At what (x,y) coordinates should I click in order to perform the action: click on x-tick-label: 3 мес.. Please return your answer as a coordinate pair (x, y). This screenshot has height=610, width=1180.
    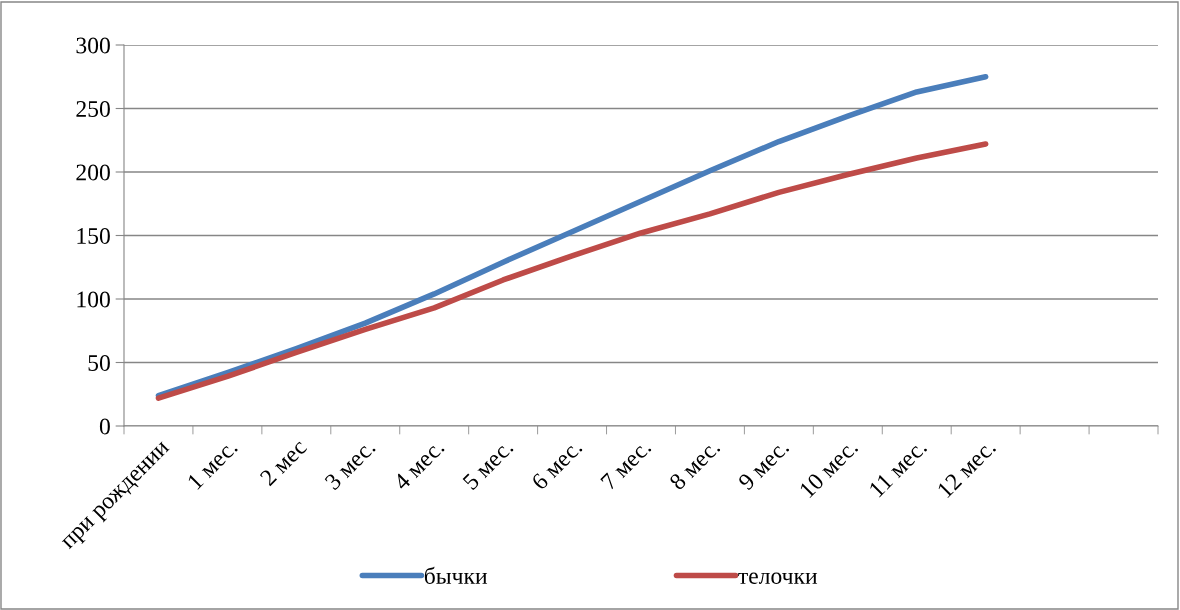
    Looking at the image, I should click on (350, 464).